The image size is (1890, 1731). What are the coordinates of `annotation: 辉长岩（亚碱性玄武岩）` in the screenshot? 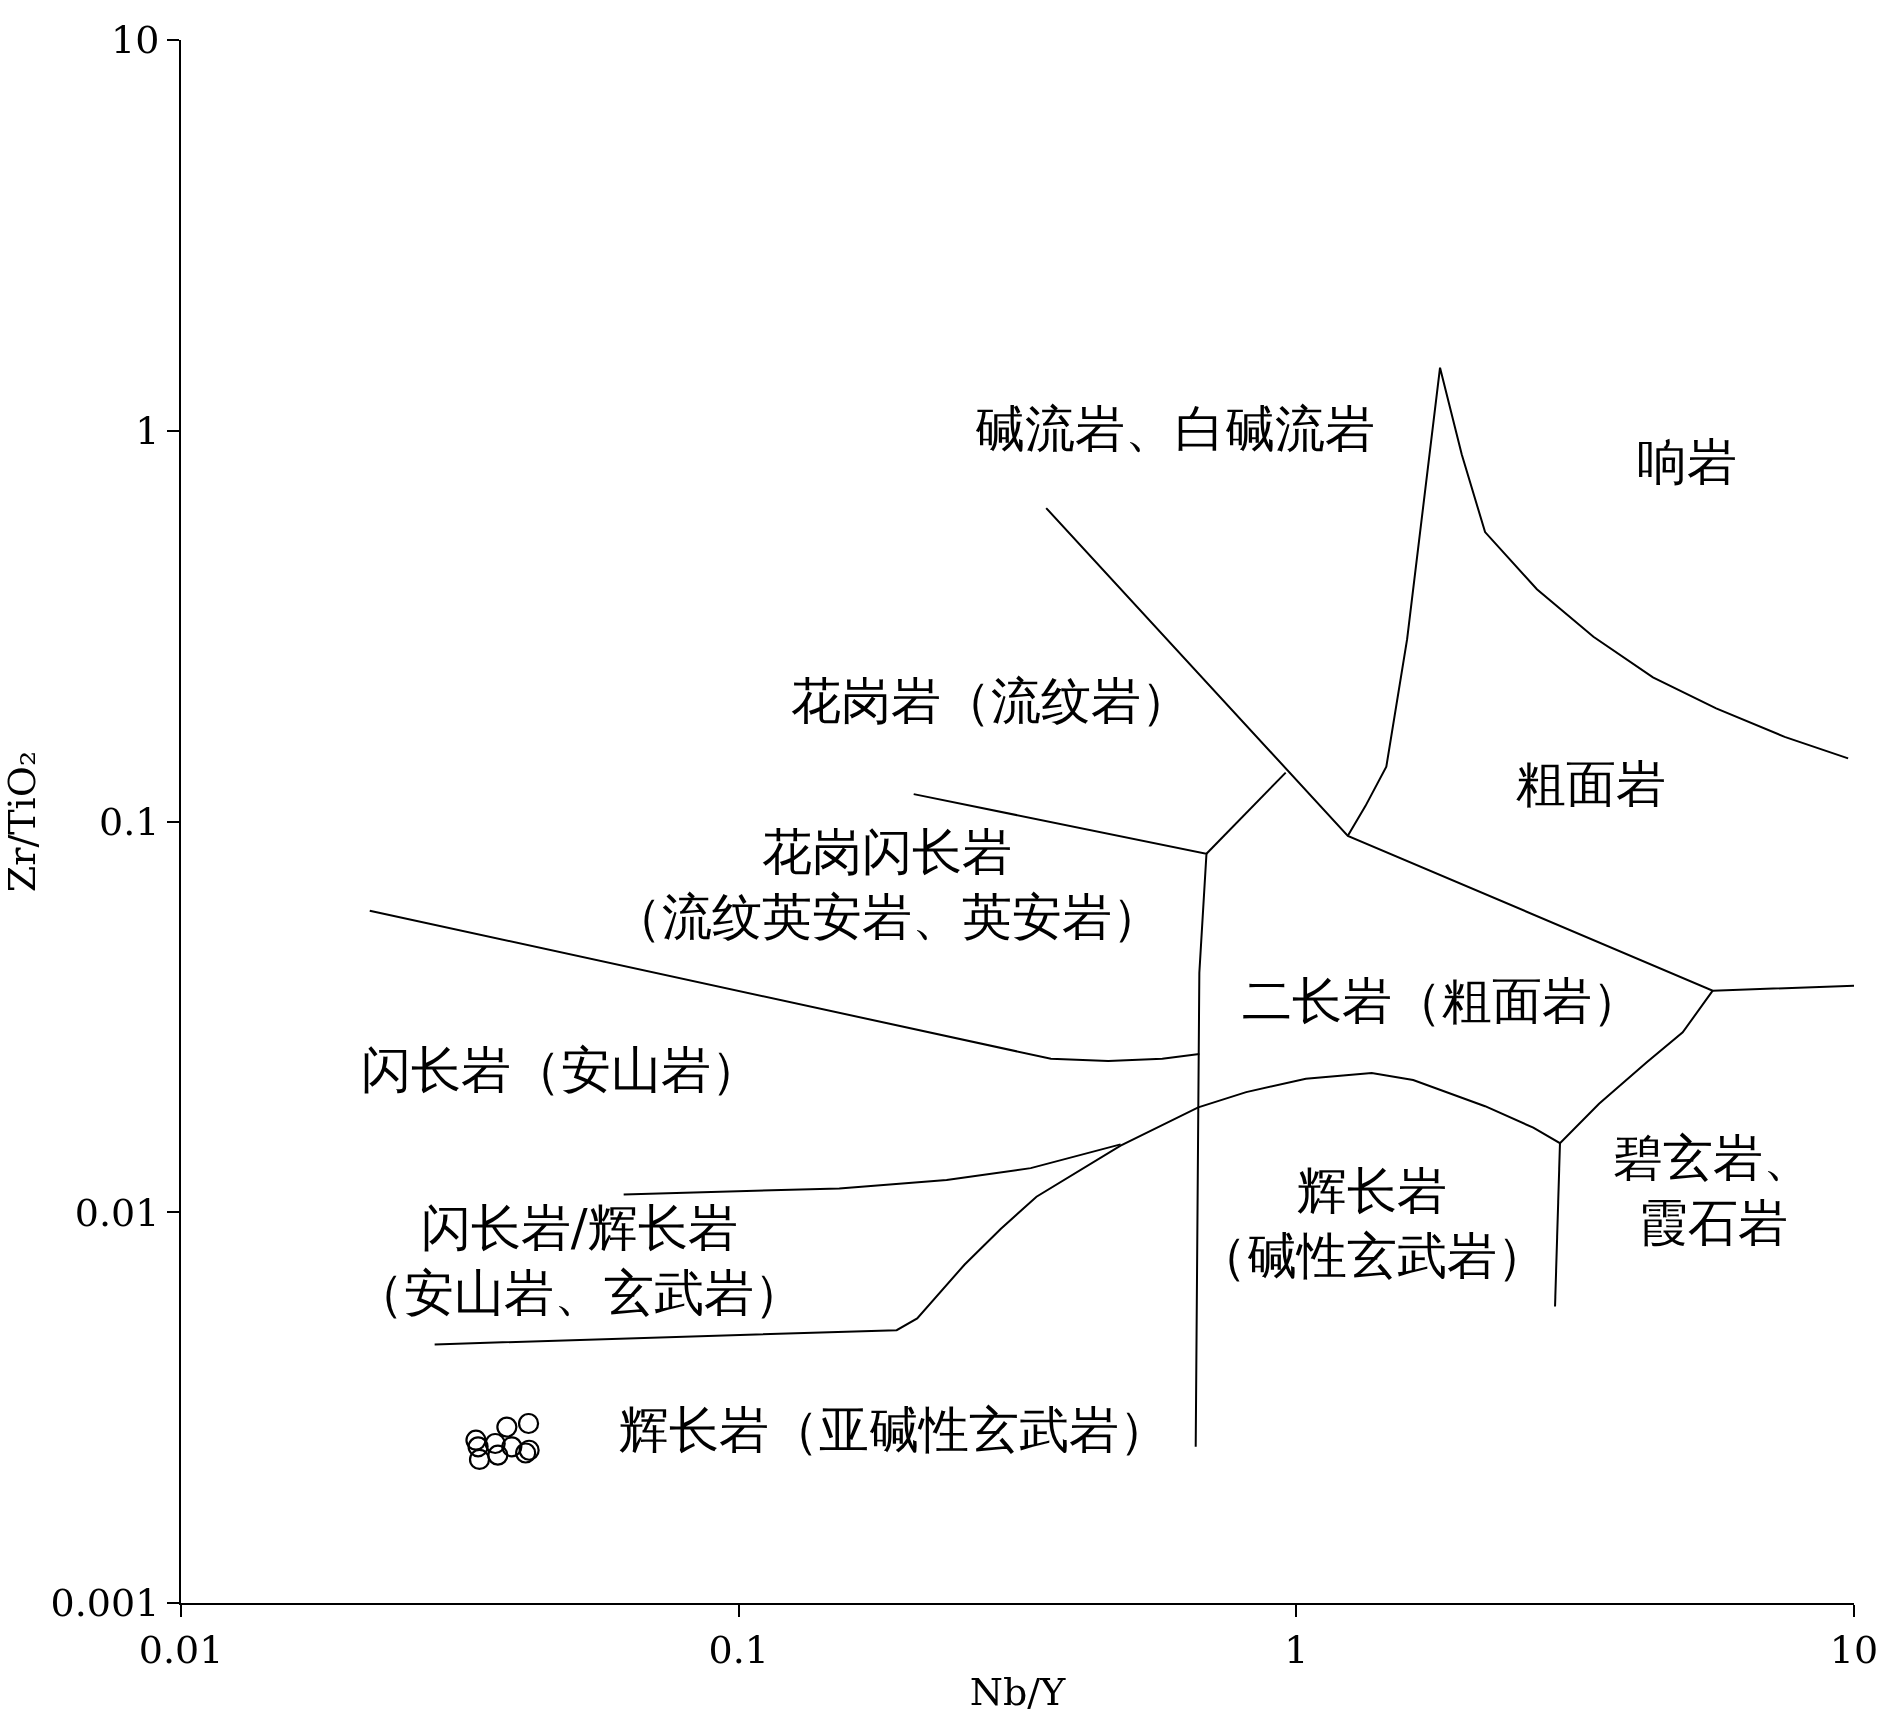 It's located at (893, 1429).